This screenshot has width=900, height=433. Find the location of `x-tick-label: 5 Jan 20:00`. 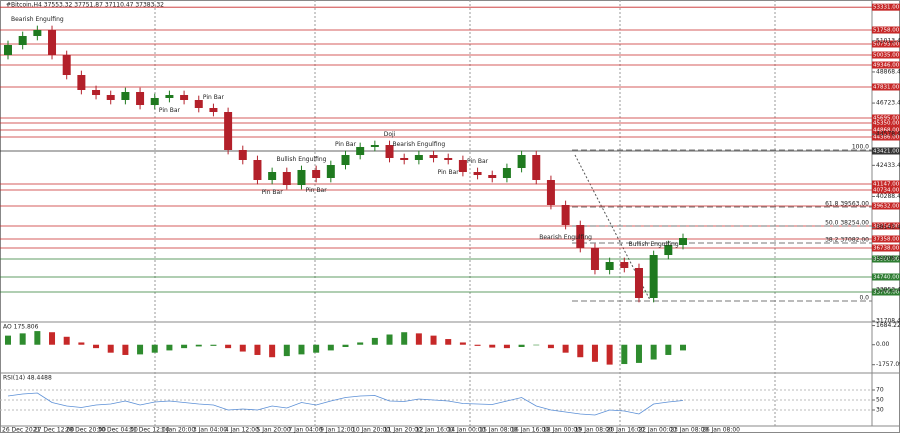

x-tick-label: 5 Jan 20:00 is located at coordinates (274, 430).